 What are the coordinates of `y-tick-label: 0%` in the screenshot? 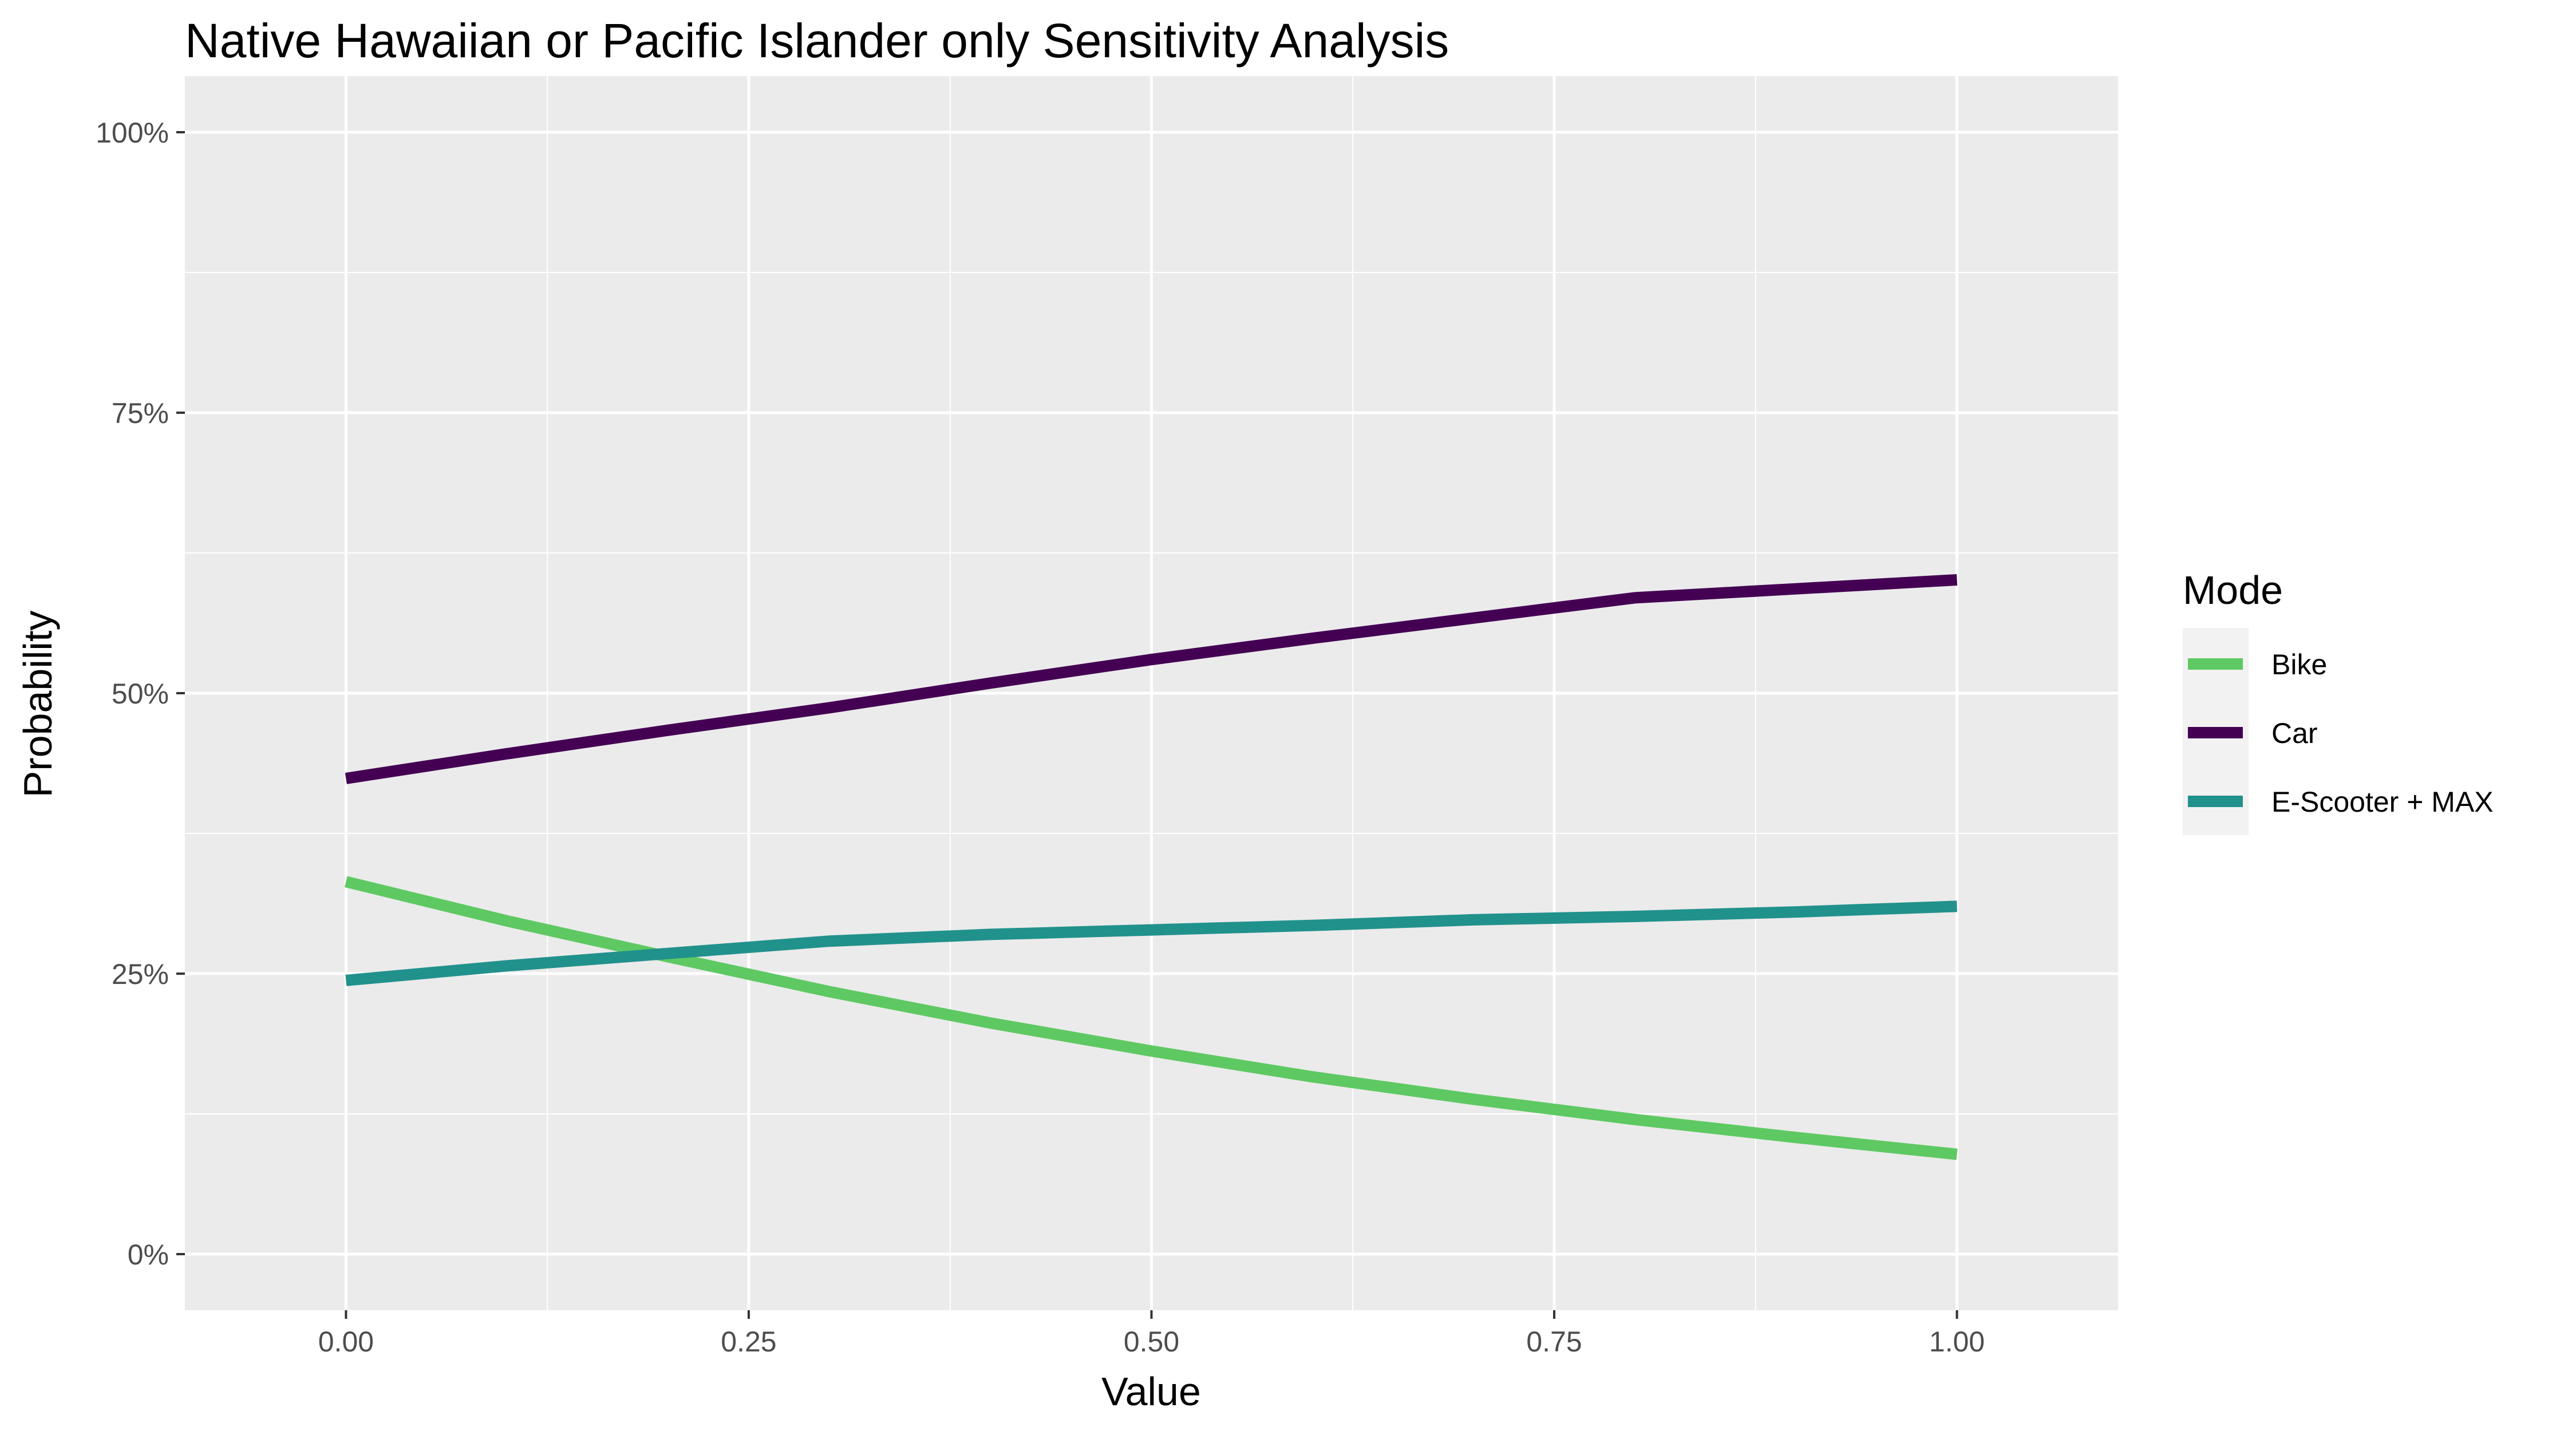 It's located at (148, 1255).